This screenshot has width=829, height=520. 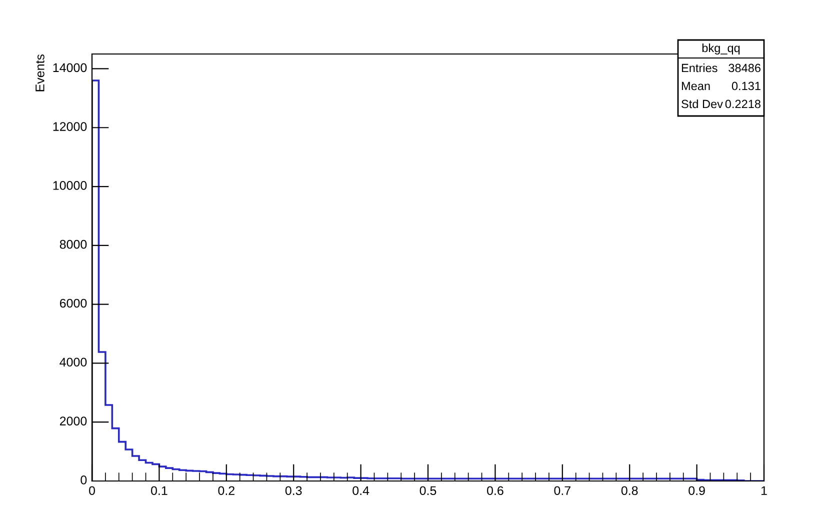 I want to click on x-tick-label: 0.7, so click(x=562, y=491).